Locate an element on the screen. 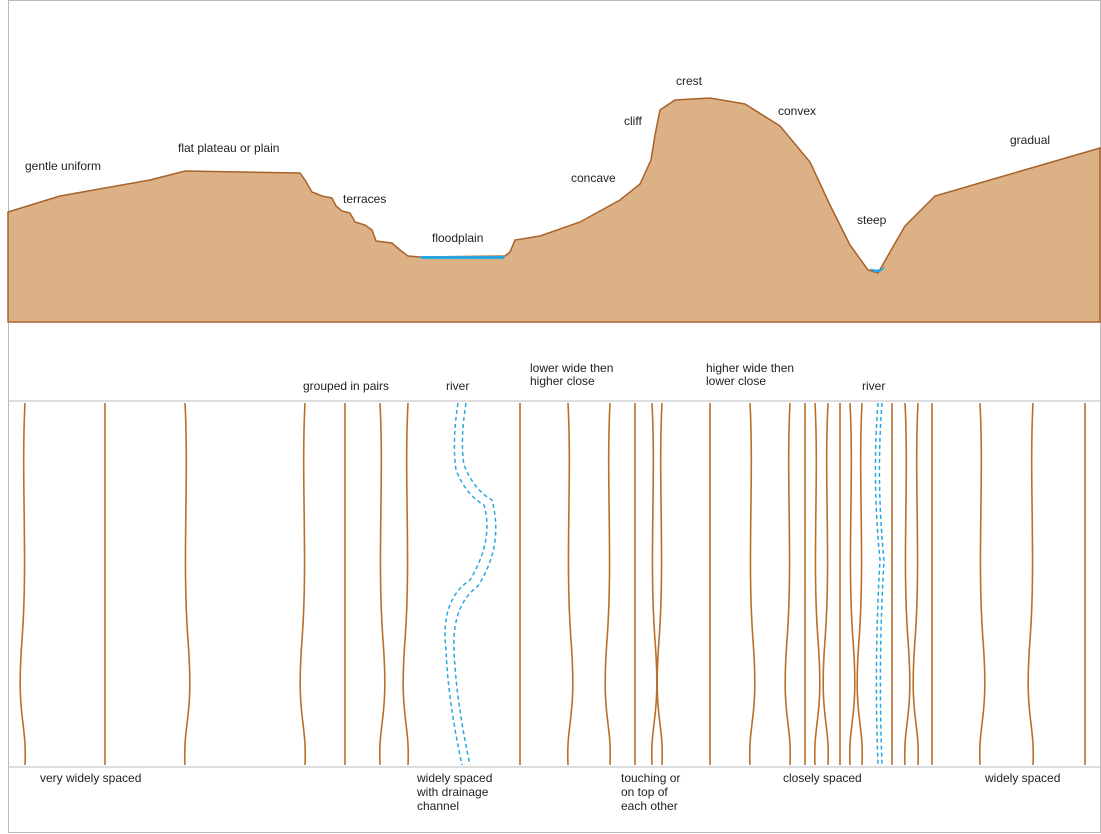 The image size is (1101, 834). contour-top-label-line: higher close is located at coordinates (562, 381).